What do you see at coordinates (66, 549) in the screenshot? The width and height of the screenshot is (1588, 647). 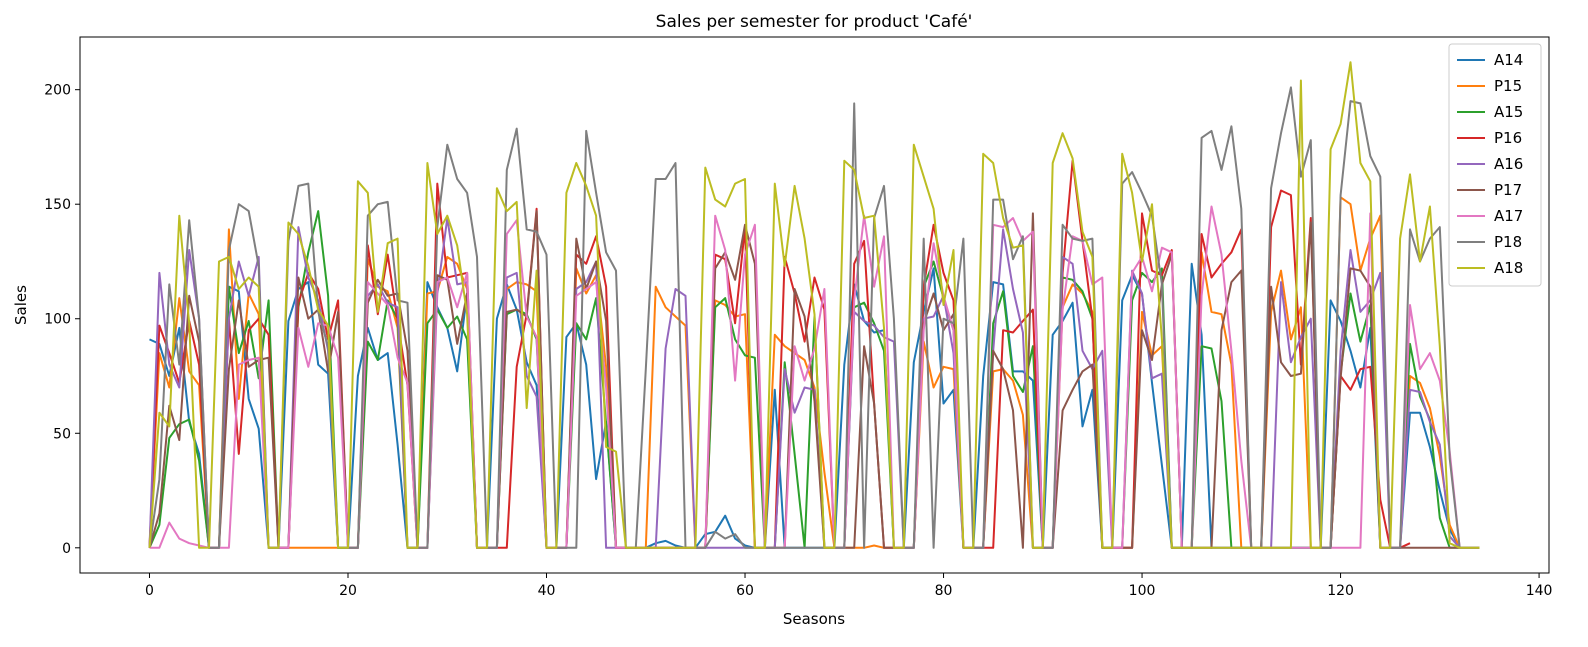 I see `y-tick-label: 0` at bounding box center [66, 549].